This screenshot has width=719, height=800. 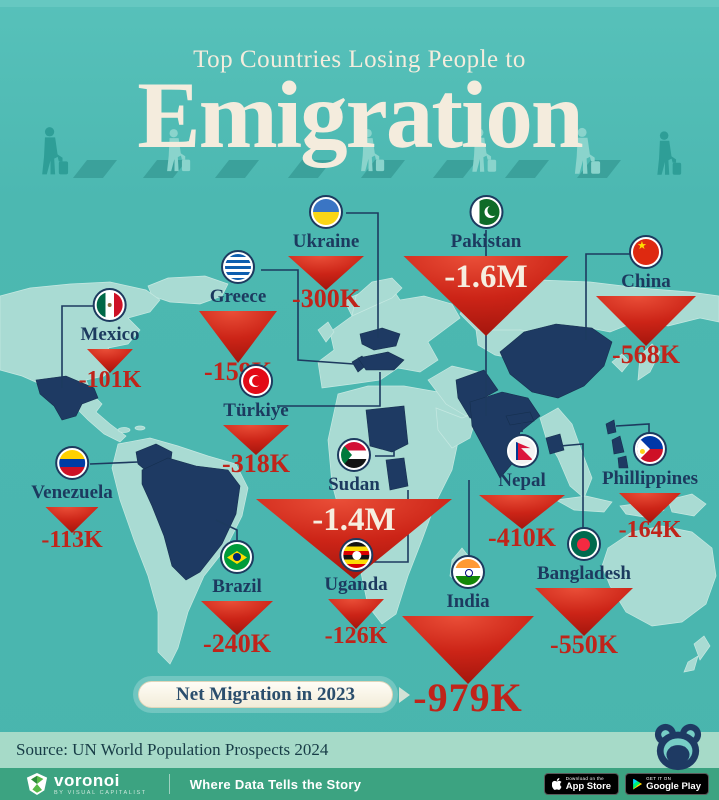 What do you see at coordinates (380, 339) in the screenshot?
I see `map-country-ukraine` at bounding box center [380, 339].